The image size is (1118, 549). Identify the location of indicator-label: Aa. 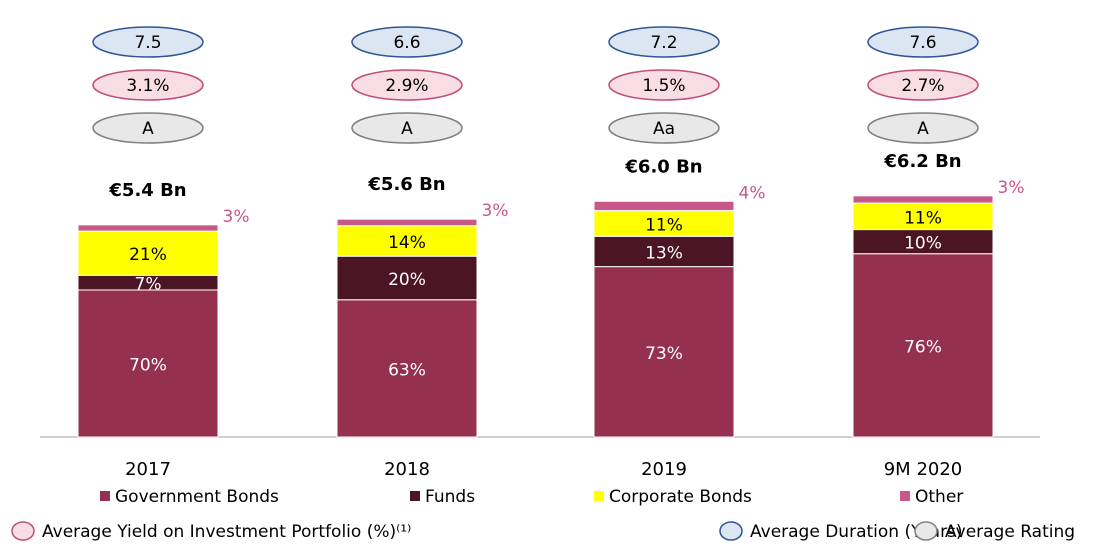
(664, 129).